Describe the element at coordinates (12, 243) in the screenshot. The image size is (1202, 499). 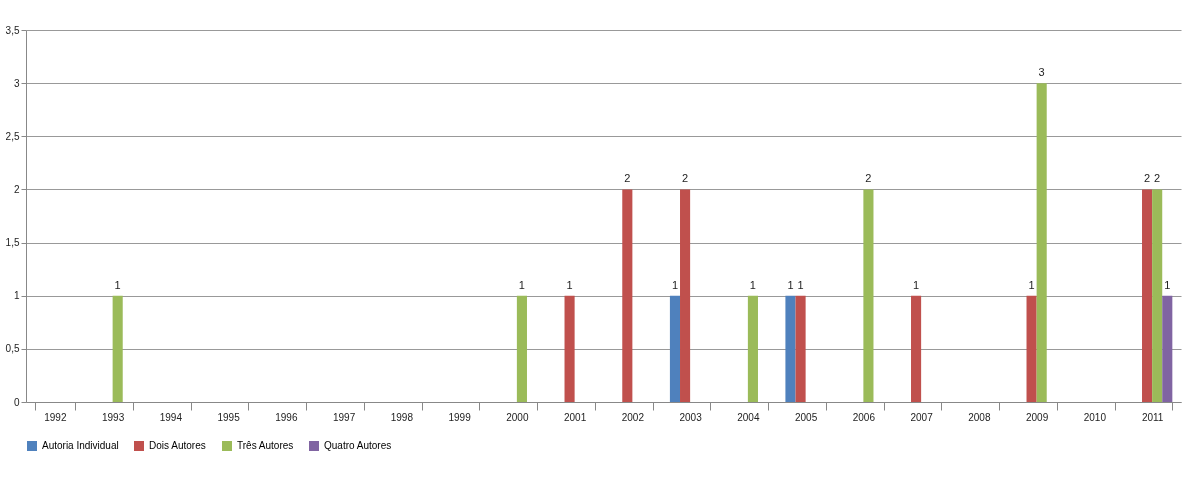
I see `y-tick-label: 1,5` at that location.